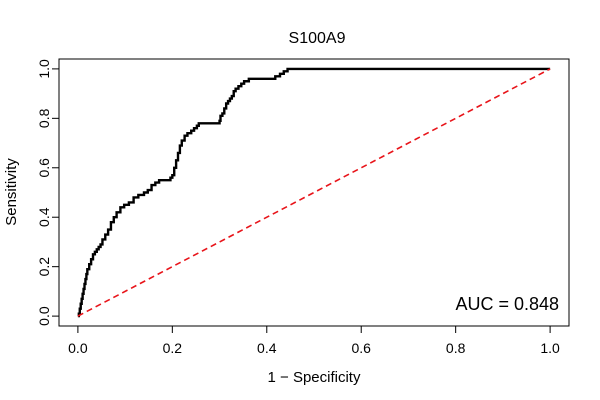 This screenshot has height=400, width=600. Describe the element at coordinates (44, 267) in the screenshot. I see `y-tick-label: 0.2` at that location.